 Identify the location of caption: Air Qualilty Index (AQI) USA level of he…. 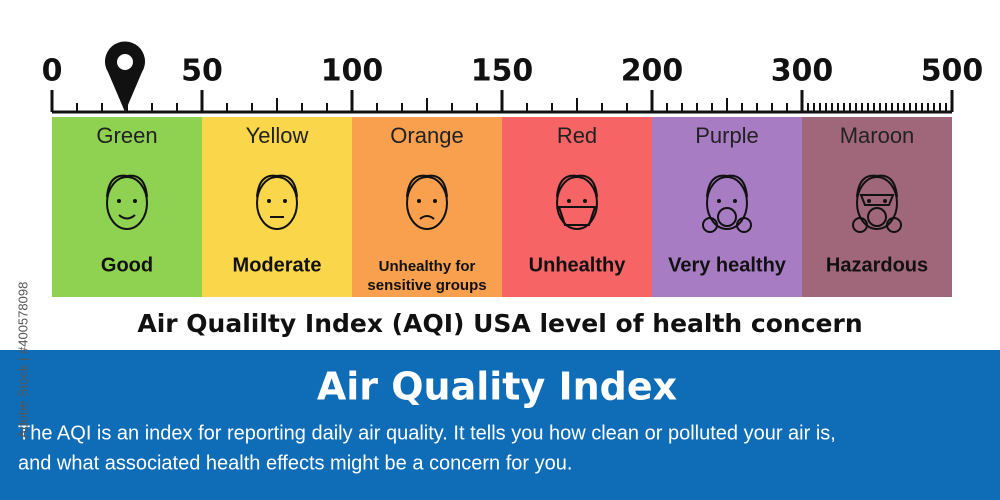
(499, 323).